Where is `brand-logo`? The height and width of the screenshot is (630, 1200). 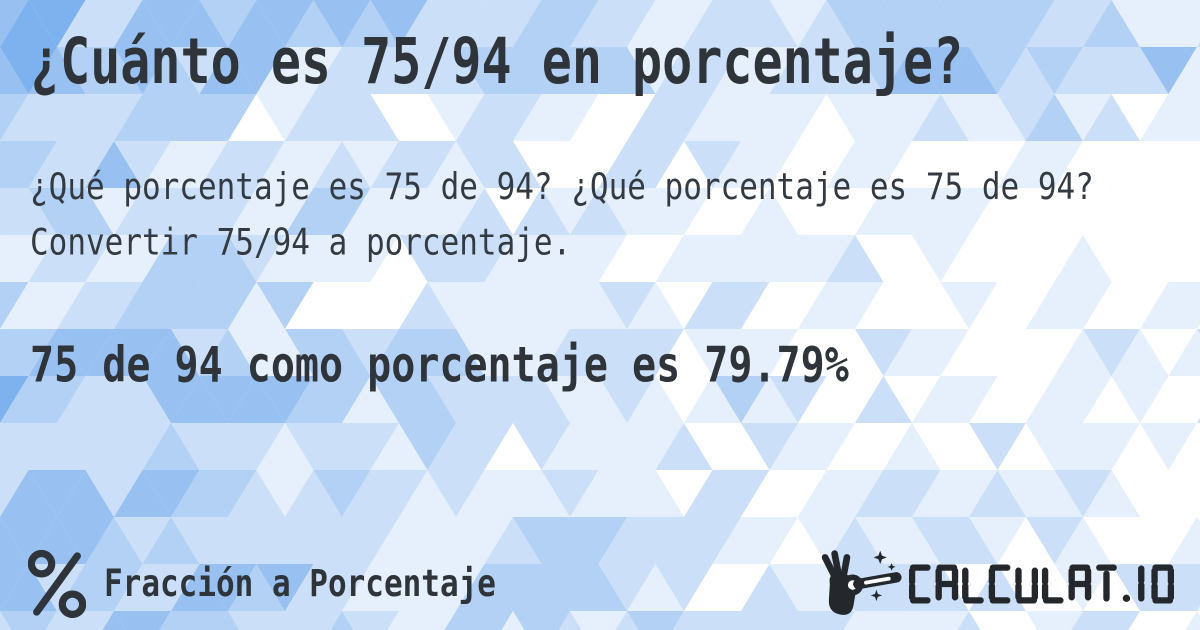 brand-logo is located at coordinates (991, 584).